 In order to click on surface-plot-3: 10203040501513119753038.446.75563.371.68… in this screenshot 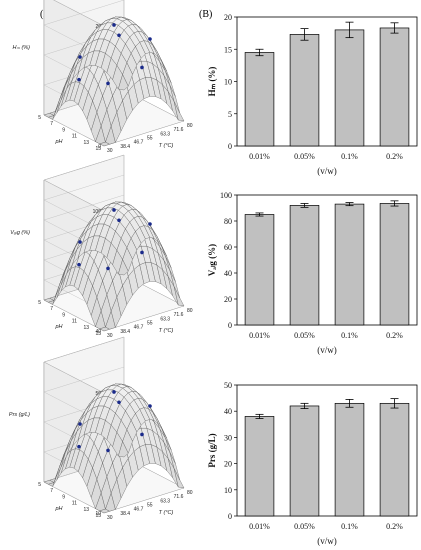, I will do `click(101, 428)`.